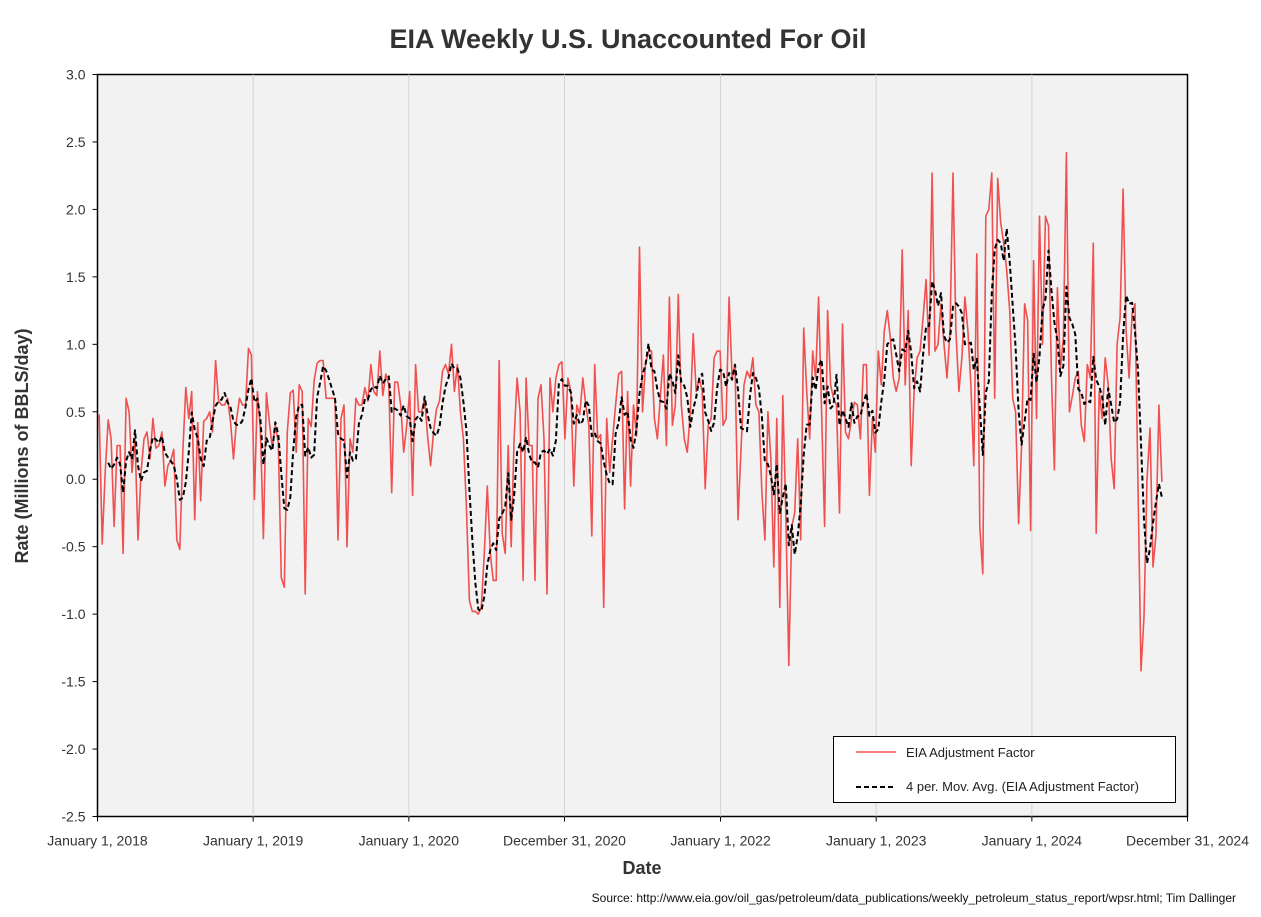  I want to click on y-tick-label: -2.0, so click(73, 749).